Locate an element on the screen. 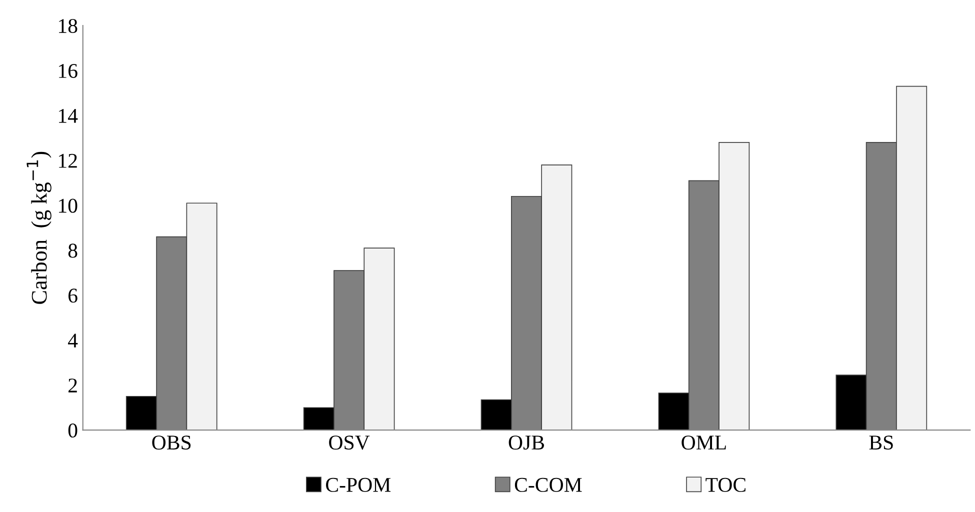  y-axis-title: Carbon (g kg$^{−1}$) is located at coordinates (39, 228).